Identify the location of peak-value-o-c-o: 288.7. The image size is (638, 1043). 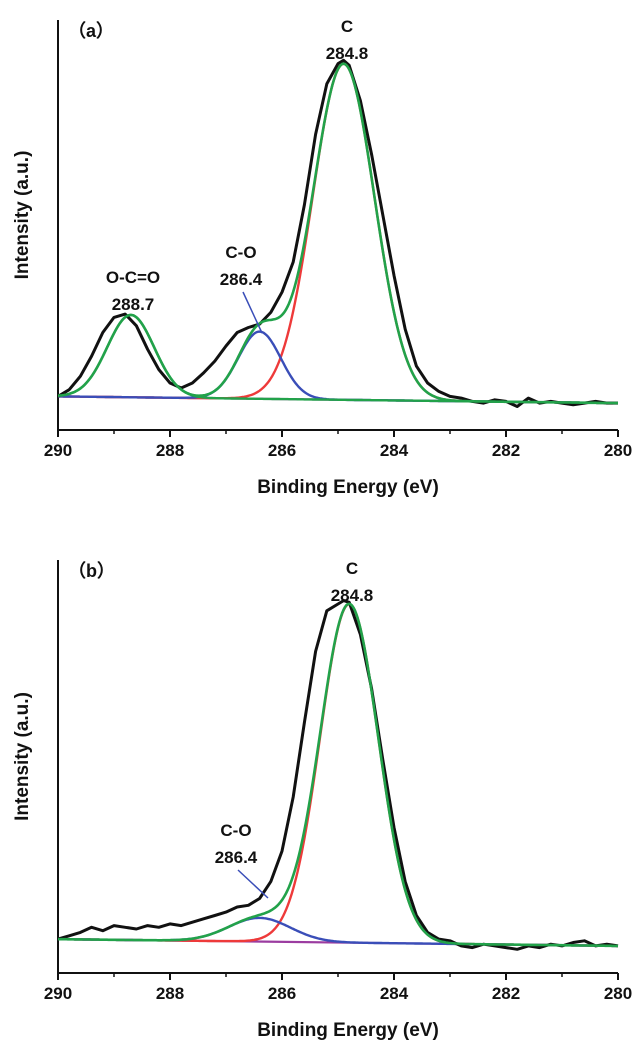
(133, 304).